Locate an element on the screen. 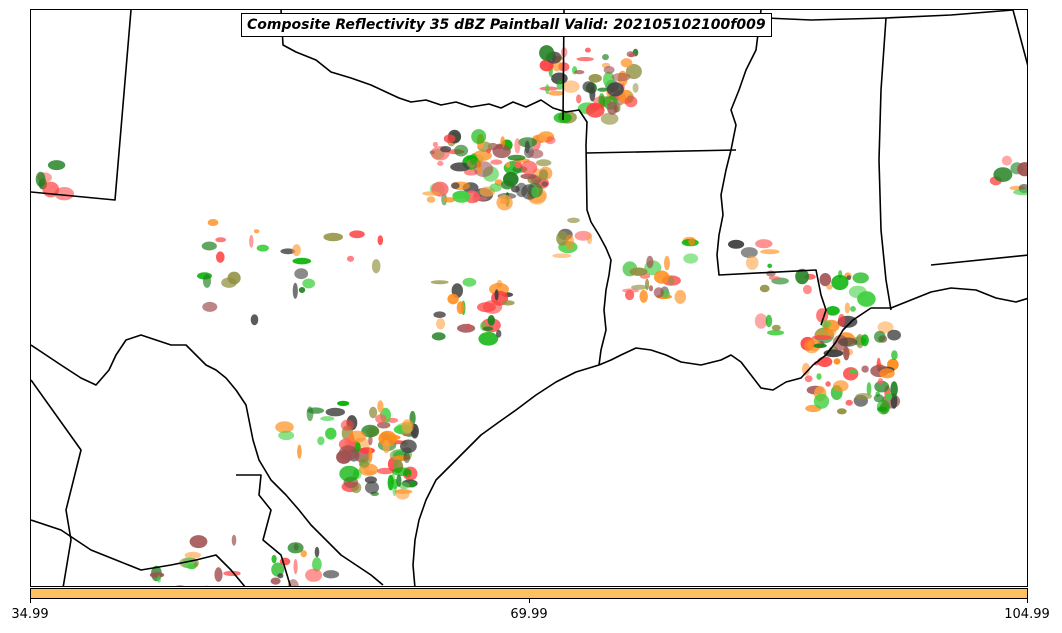 Image resolution: width=1062 pixels, height=633 pixels. coastline is located at coordinates (812, 339).